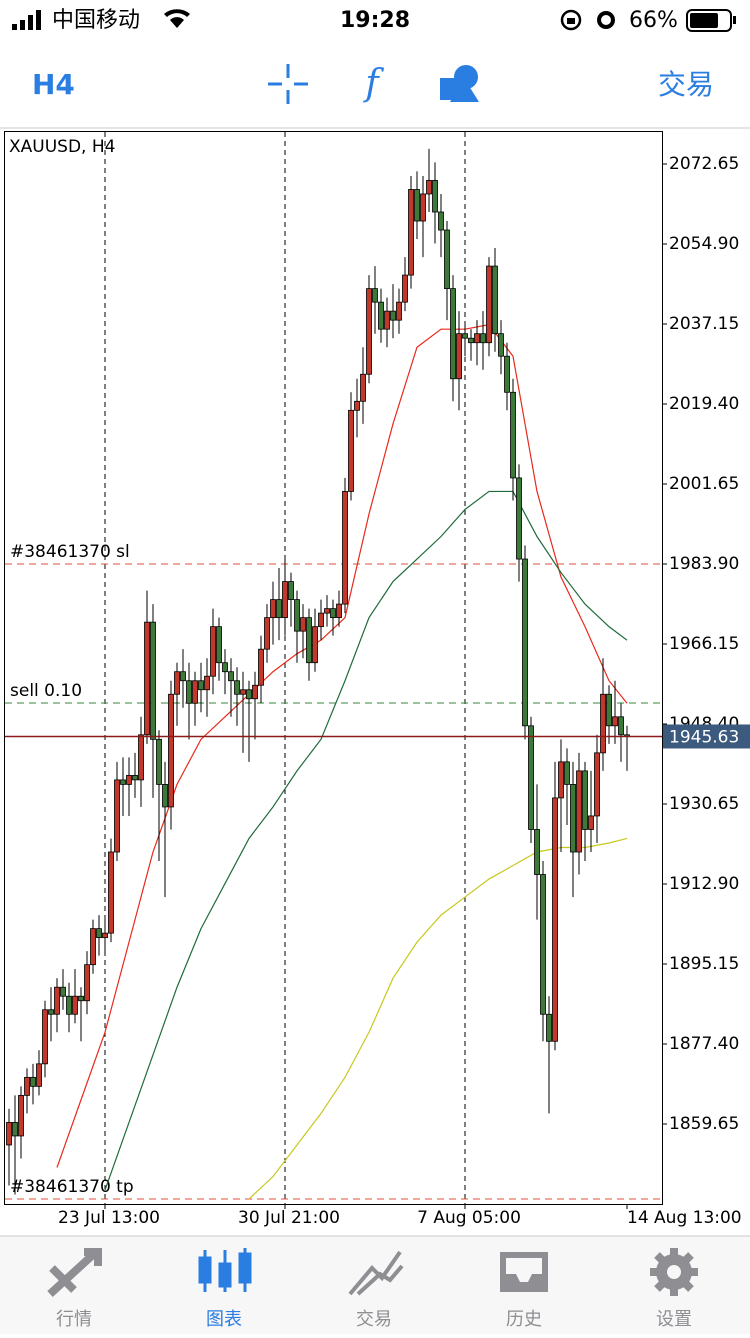 This screenshot has width=750, height=1338. What do you see at coordinates (704, 1124) in the screenshot?
I see `y-tick-label: 1859.65` at bounding box center [704, 1124].